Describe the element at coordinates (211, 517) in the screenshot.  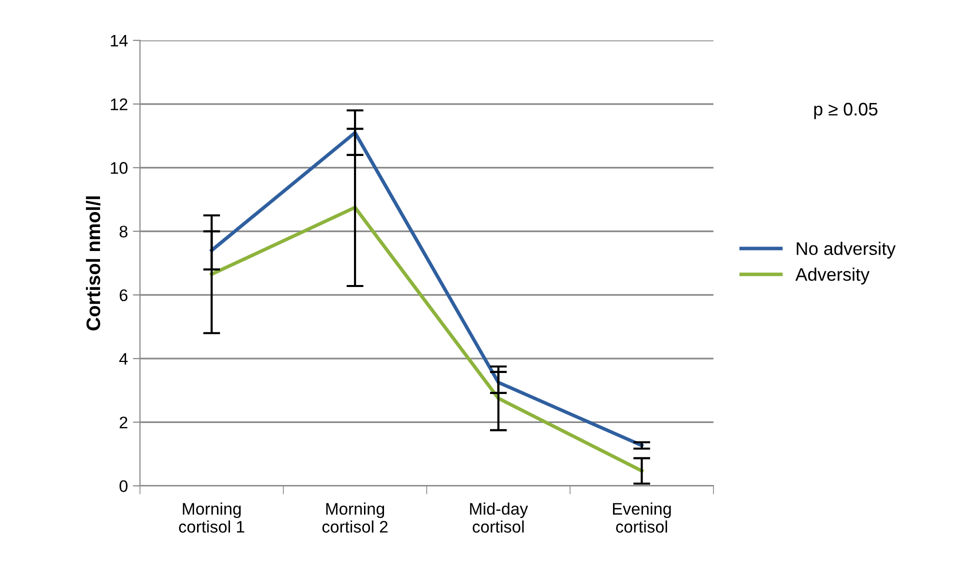
I see `x-tick-label: Morning cortisol 1` at that location.